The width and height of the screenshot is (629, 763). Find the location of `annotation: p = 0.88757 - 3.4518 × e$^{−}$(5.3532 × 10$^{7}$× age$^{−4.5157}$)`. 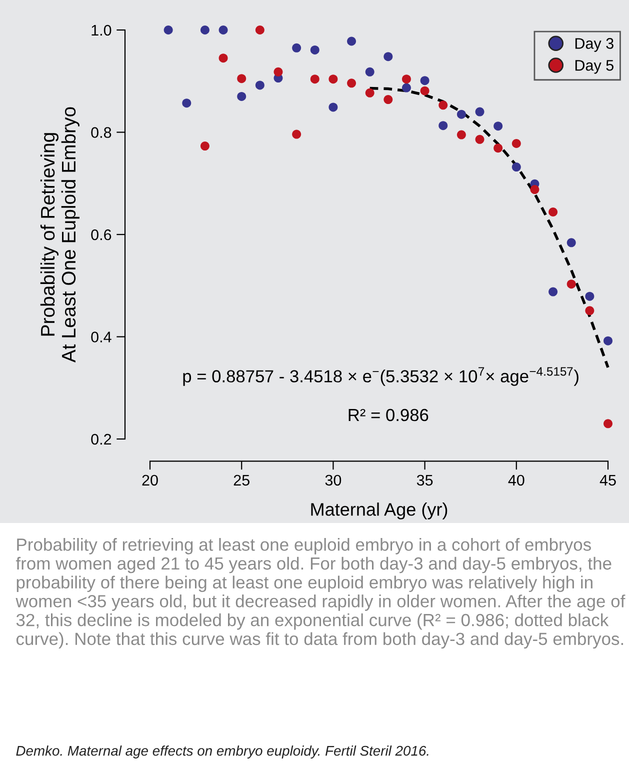

annotation: p = 0.88757 - 3.4518 × e$^{−}$(5.3532 × 10$^{7}$× age$^{−4.5157}$) is located at coordinates (380, 376).